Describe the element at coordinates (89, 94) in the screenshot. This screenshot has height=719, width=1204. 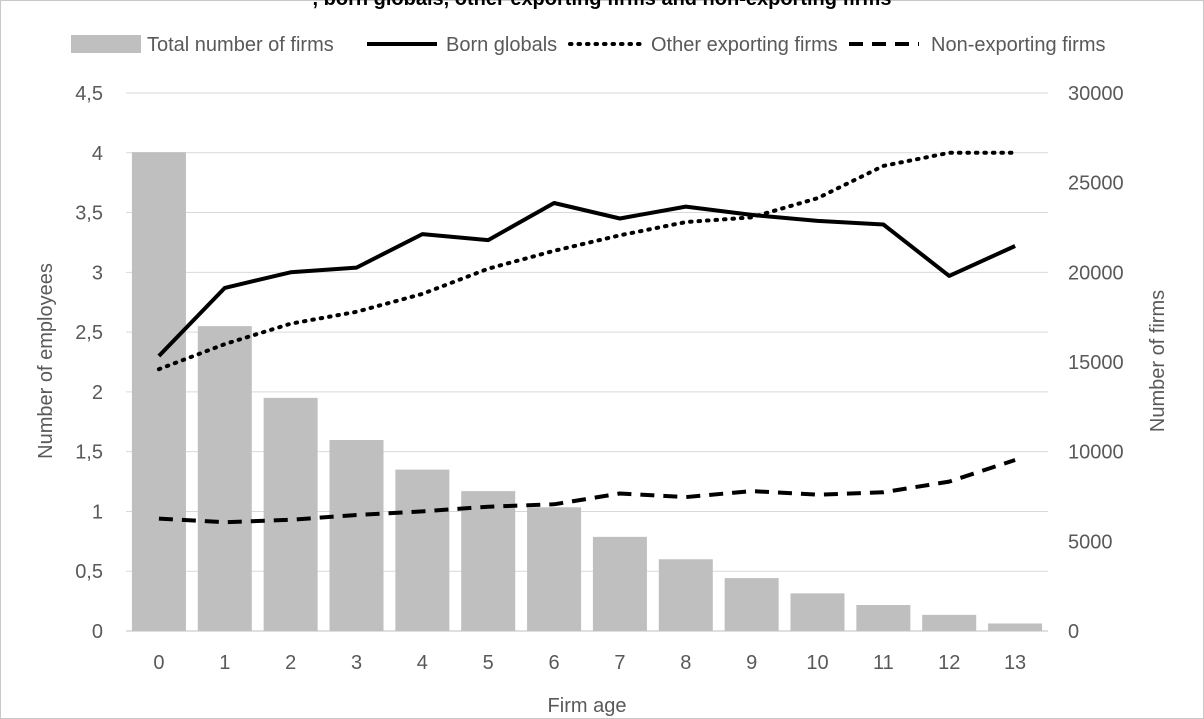
I see `left-axis-tick-label: 4,5` at that location.